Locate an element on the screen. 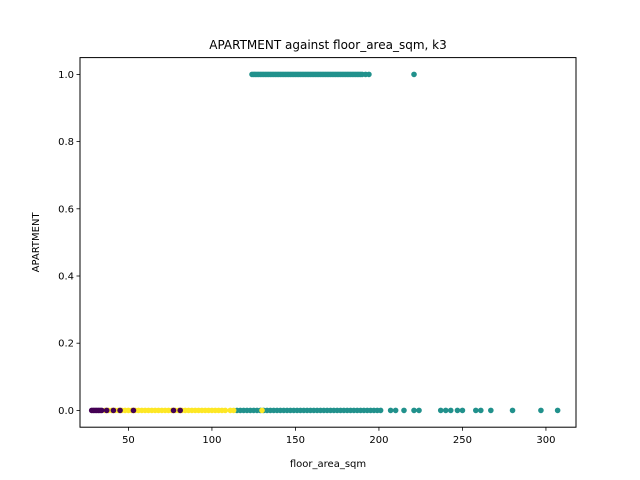 This screenshot has height=480, width=640. x-tick-label: 300 is located at coordinates (545, 440).